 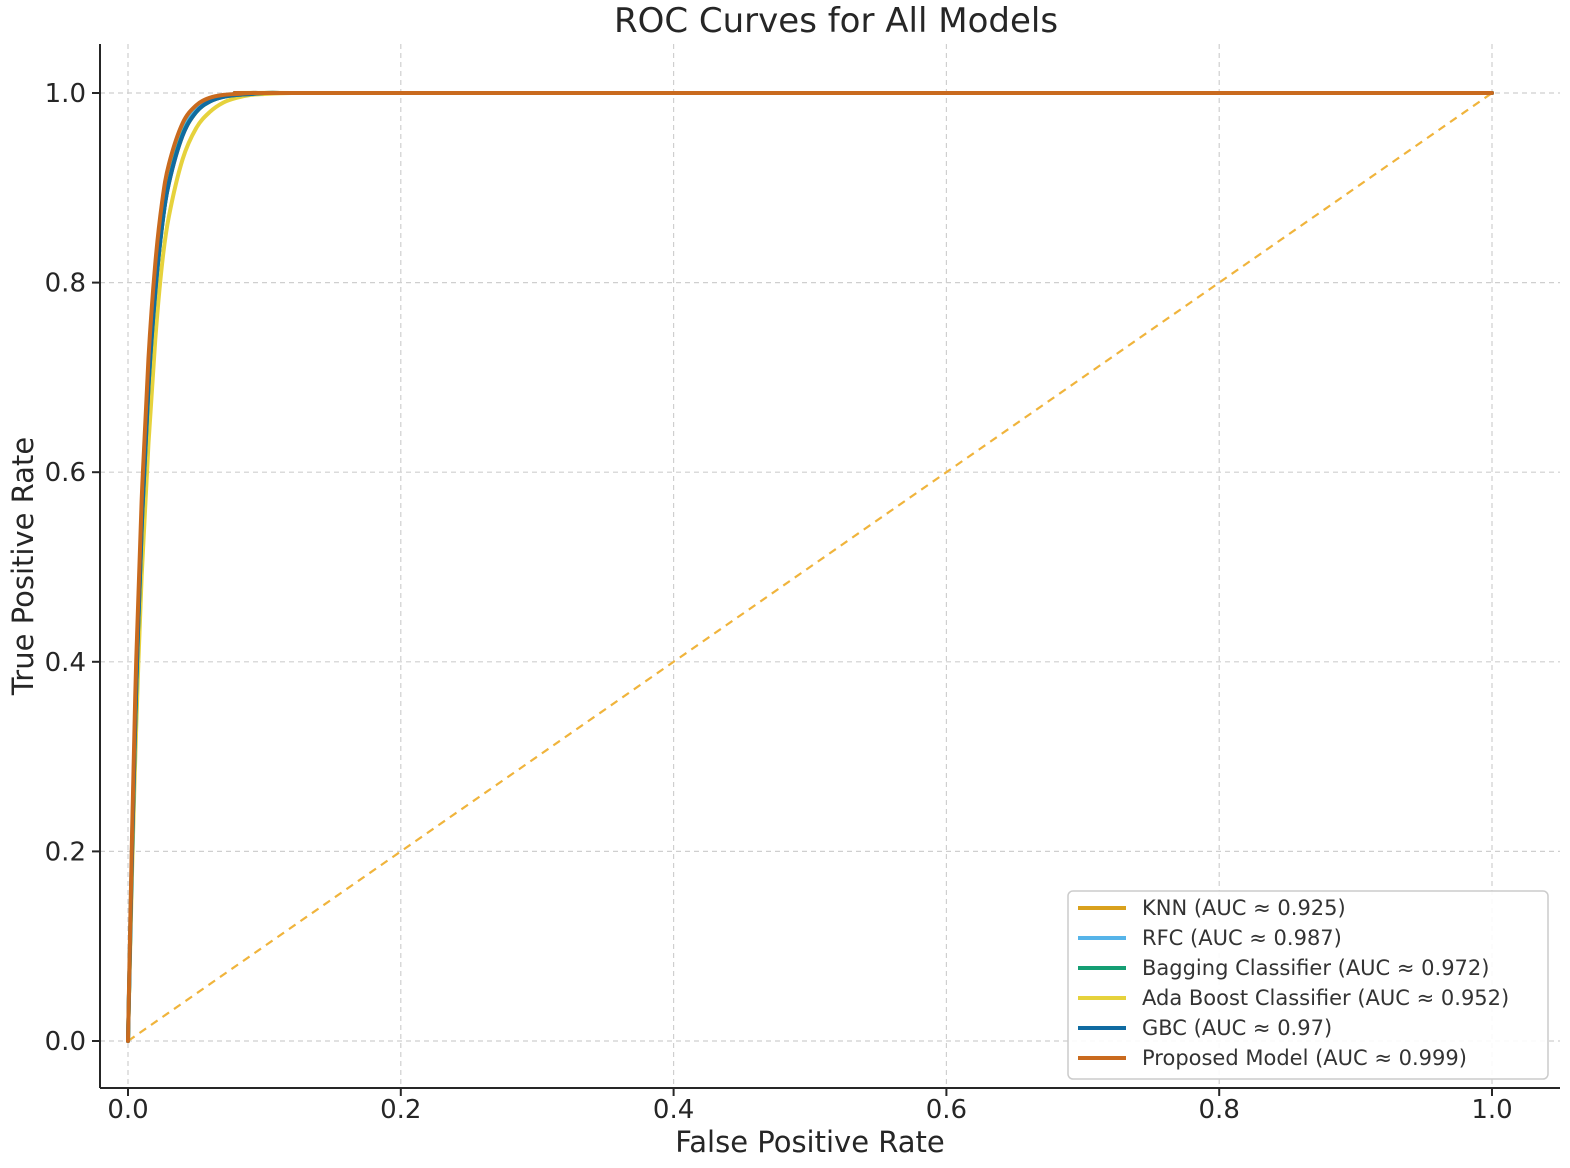 What do you see at coordinates (23, 566) in the screenshot?
I see `y-axis-title: True Positive Rate` at bounding box center [23, 566].